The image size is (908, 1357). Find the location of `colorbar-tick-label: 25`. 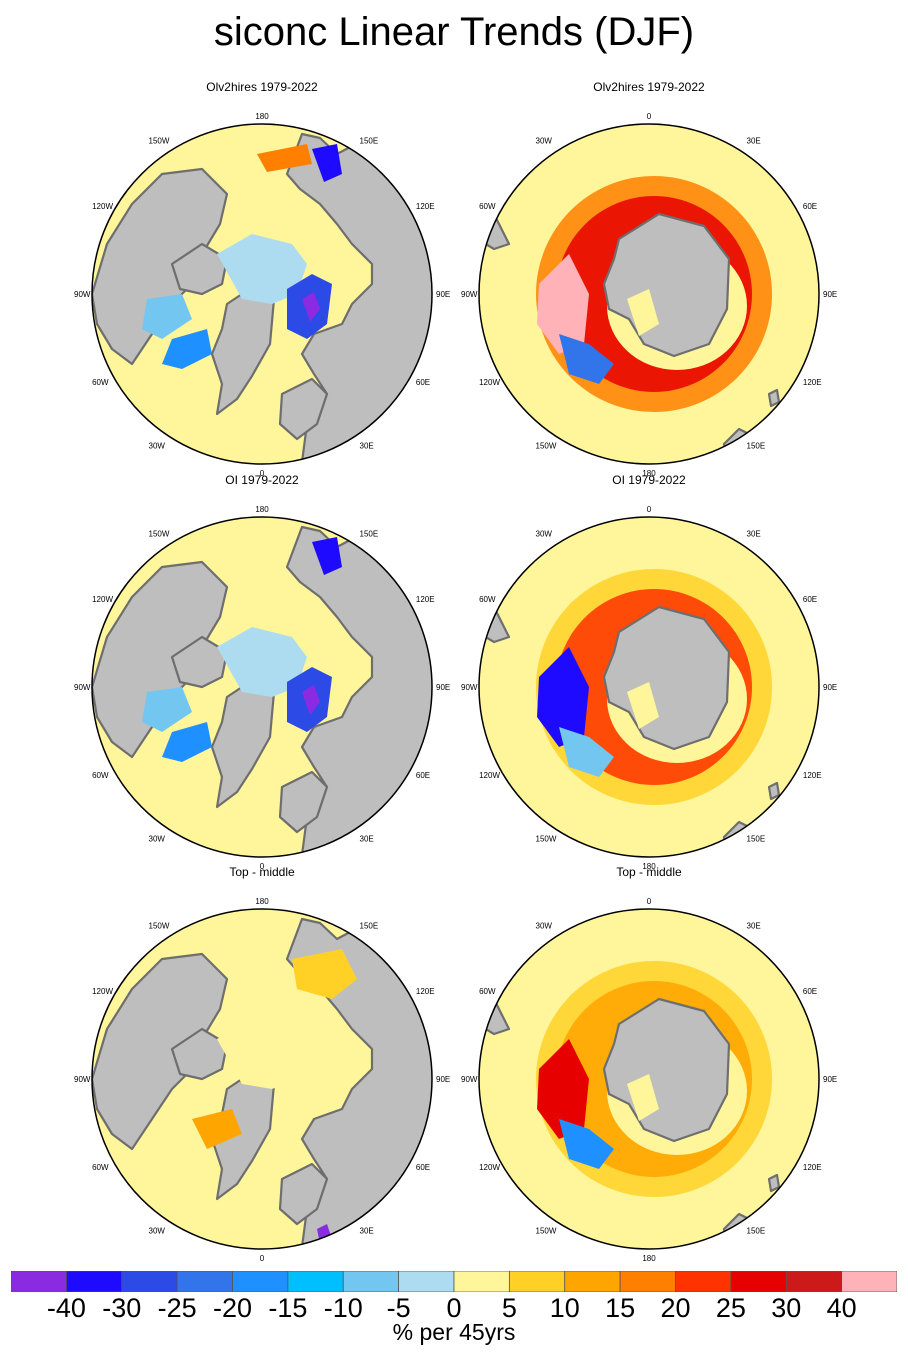

colorbar-tick-label: 25 is located at coordinates (730, 1308).